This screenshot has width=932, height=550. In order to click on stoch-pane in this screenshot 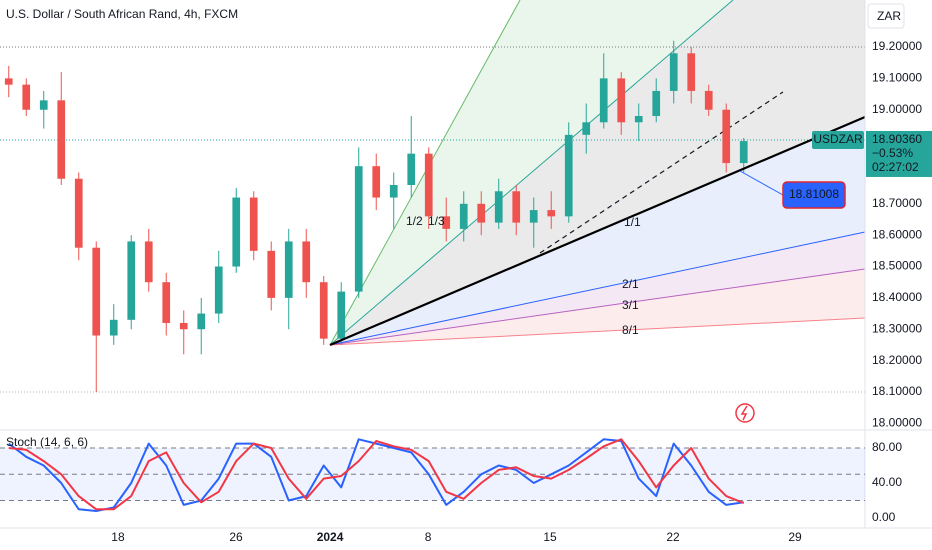, I will do `click(432, 475)`.